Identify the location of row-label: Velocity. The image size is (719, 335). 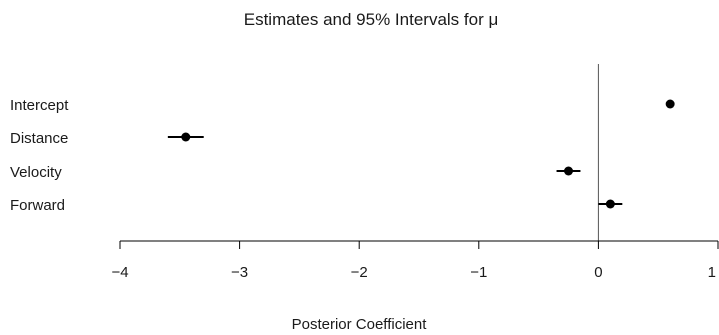
(36, 172).